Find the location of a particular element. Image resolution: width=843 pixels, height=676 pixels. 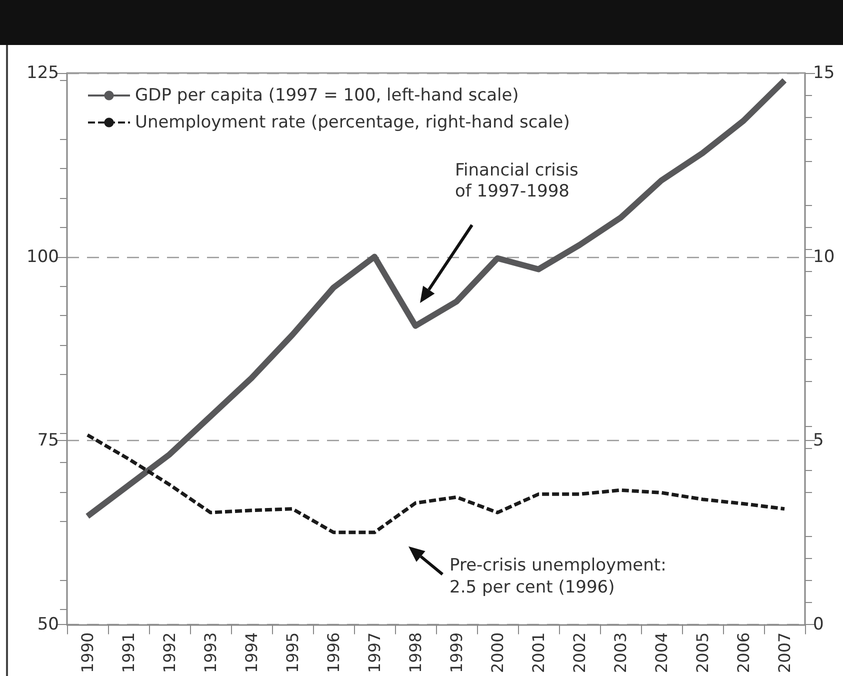

x-tick-label: 1997 is located at coordinates (374, 652).